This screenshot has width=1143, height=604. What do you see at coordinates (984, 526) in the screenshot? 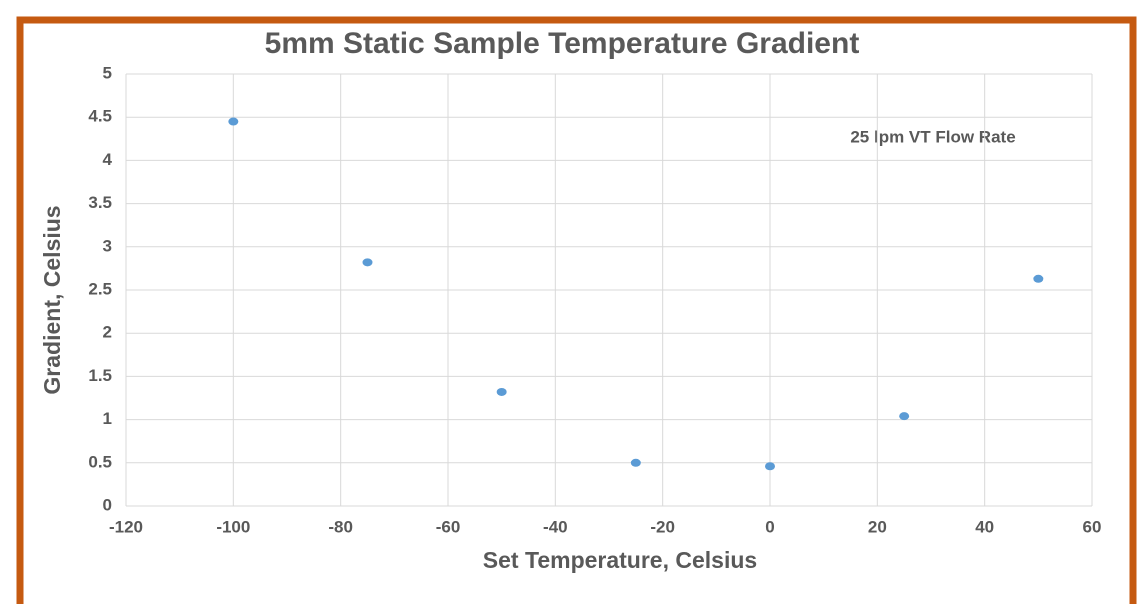
I see `x-tick-label: 40` at bounding box center [984, 526].